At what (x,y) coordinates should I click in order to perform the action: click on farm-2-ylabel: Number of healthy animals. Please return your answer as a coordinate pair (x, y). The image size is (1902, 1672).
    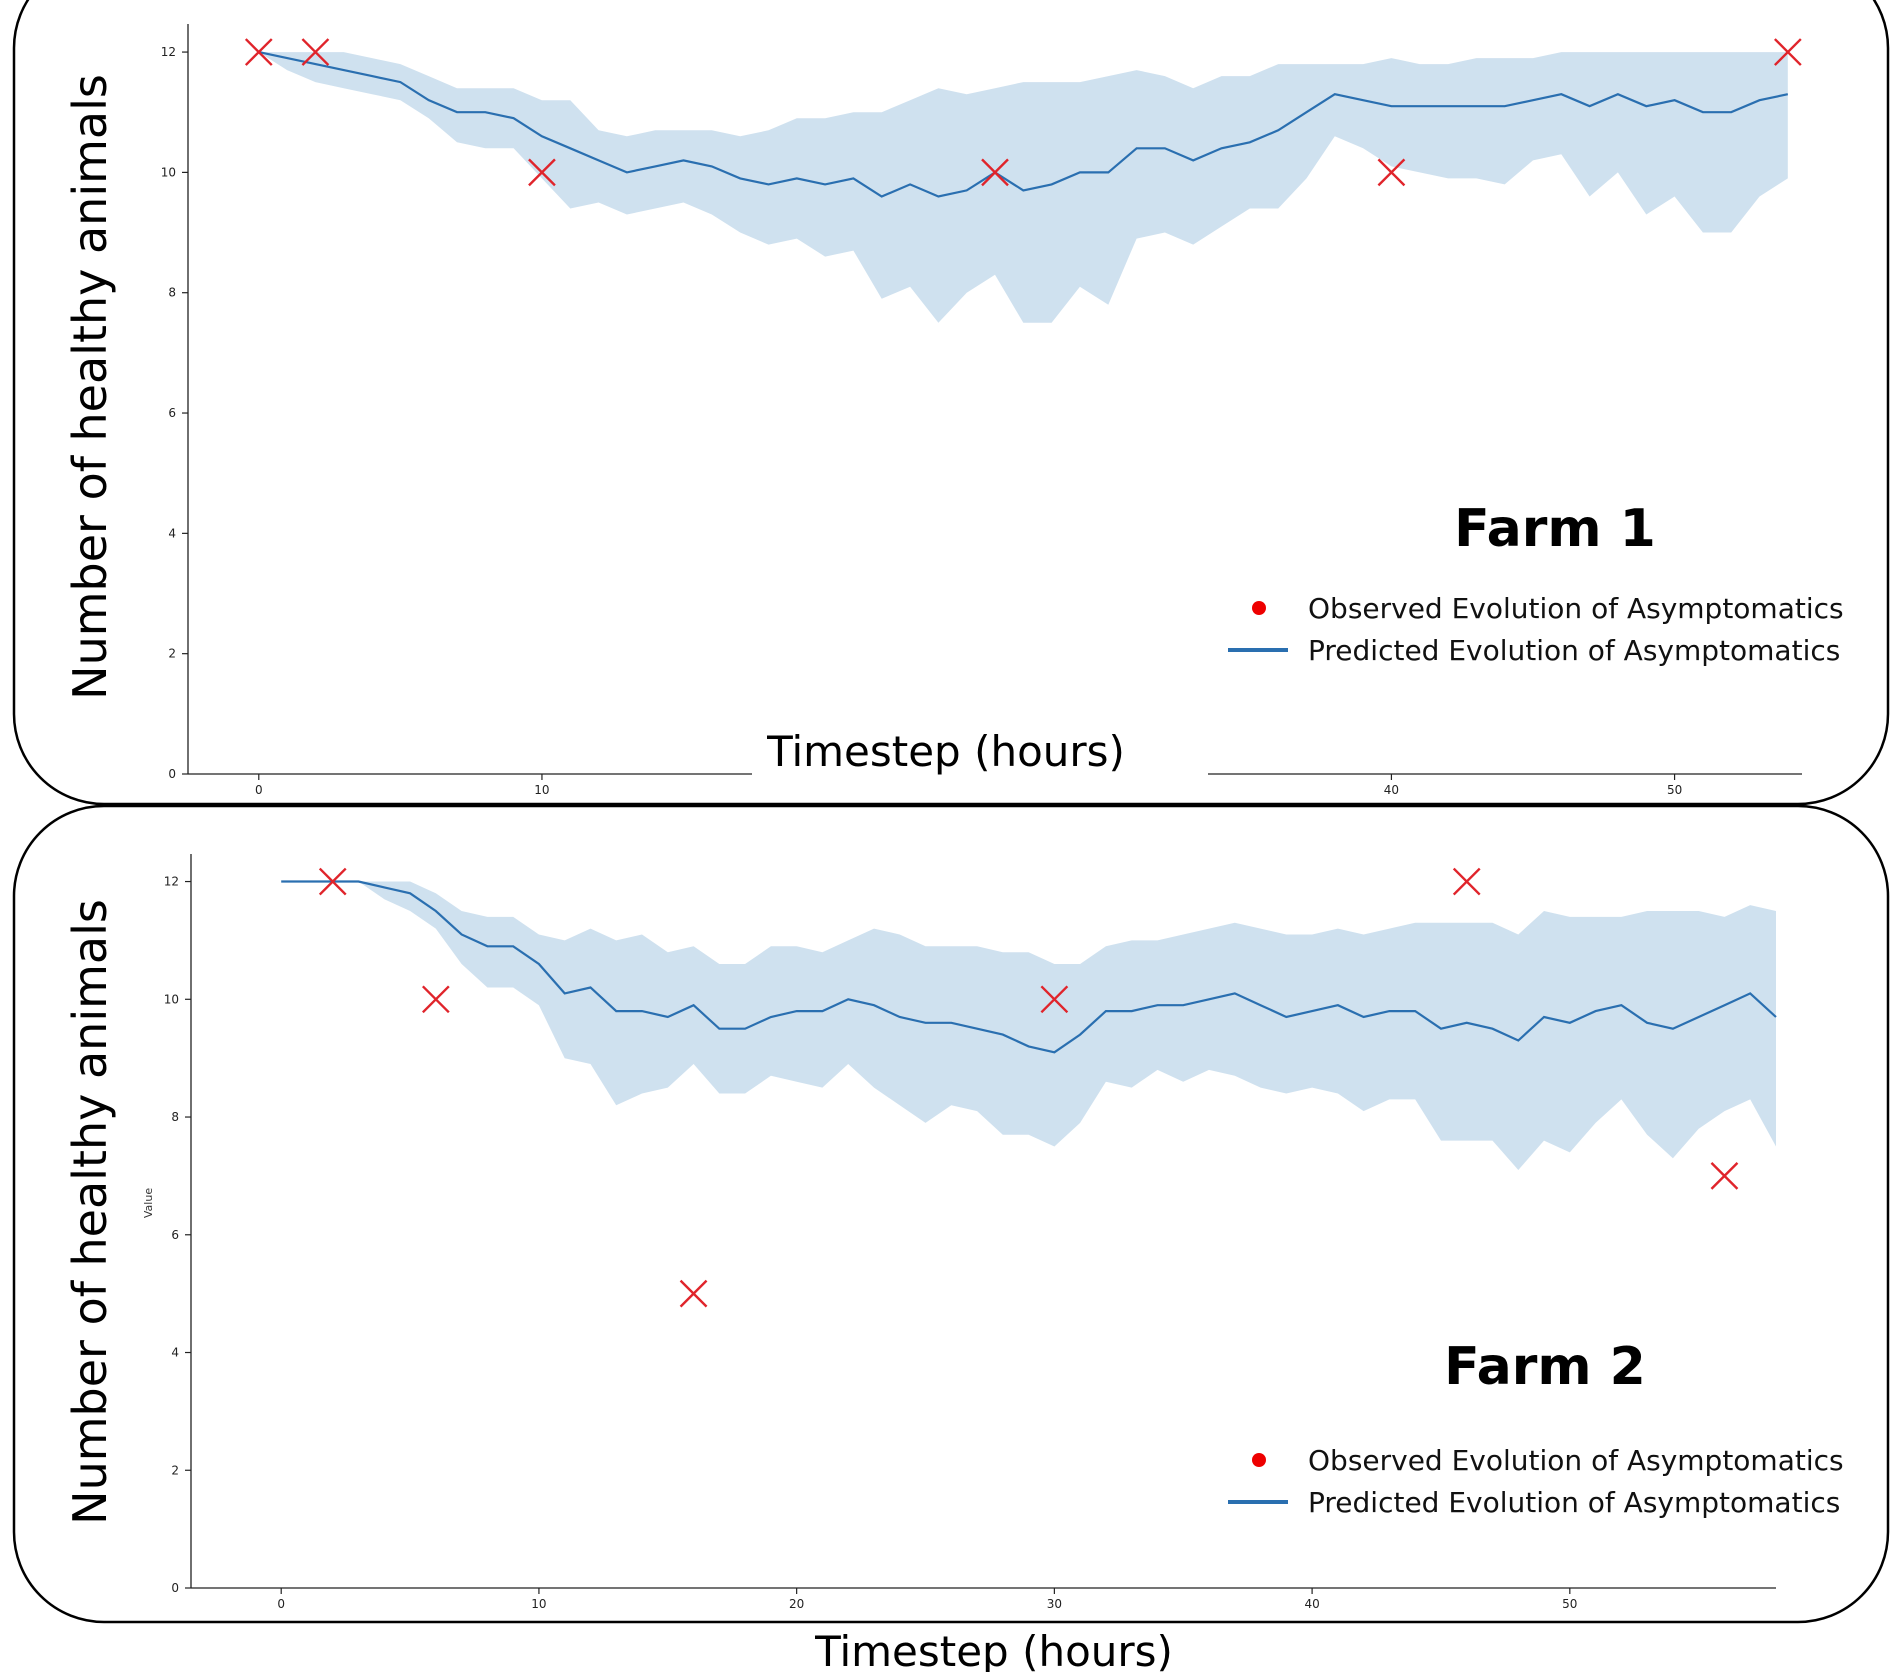
    Looking at the image, I should click on (90, 1212).